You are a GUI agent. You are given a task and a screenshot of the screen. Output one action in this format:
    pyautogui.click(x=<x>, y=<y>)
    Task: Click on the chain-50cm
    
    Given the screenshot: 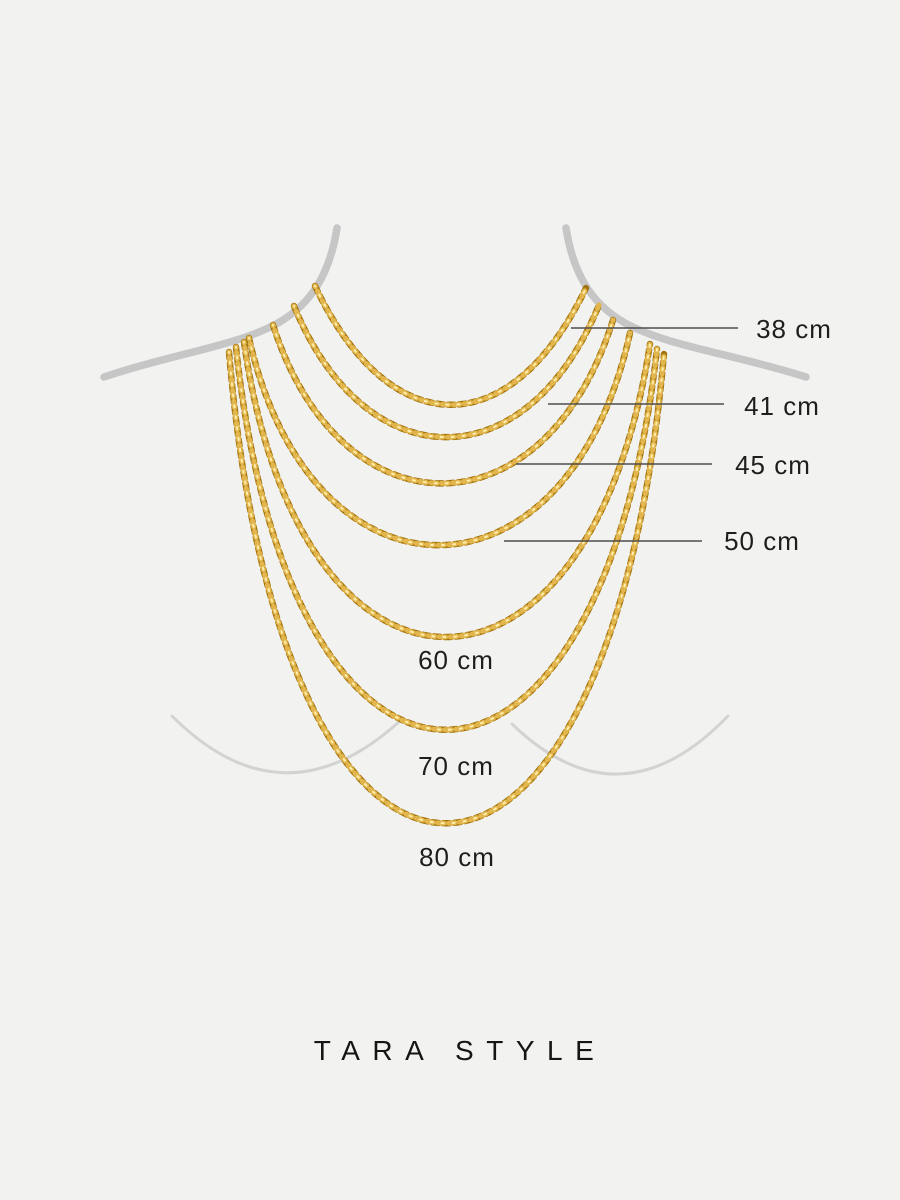 What is the action you would take?
    pyautogui.click(x=439, y=439)
    